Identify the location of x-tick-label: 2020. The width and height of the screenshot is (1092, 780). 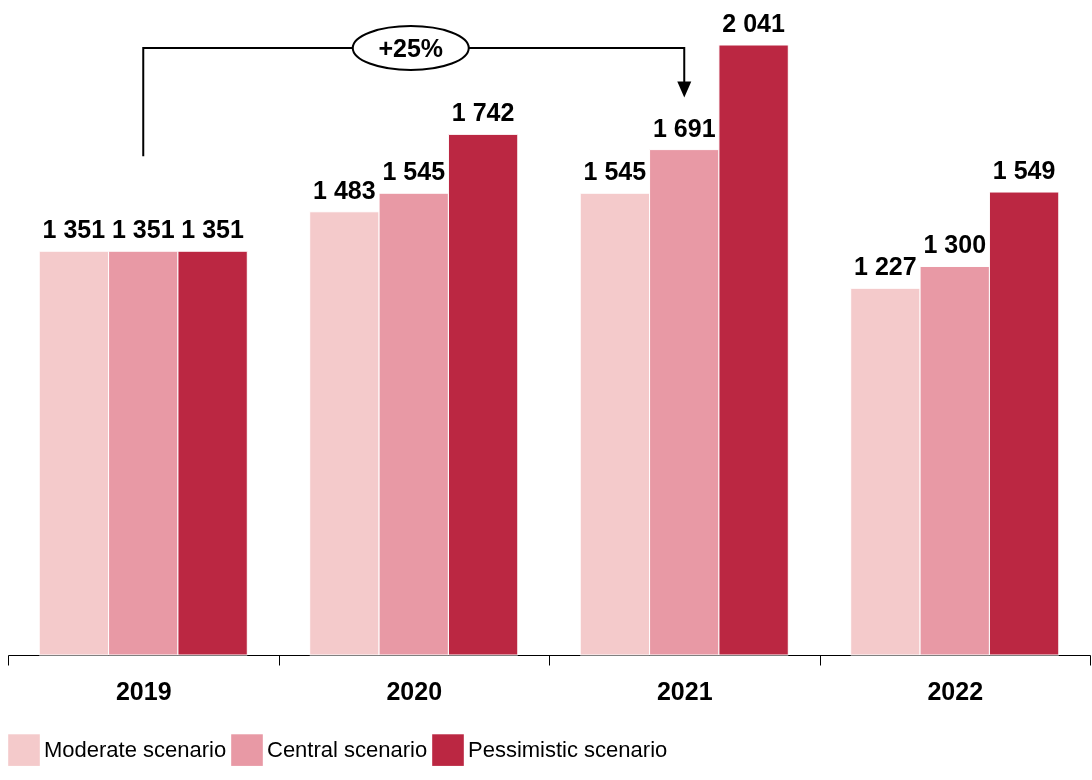
(414, 690).